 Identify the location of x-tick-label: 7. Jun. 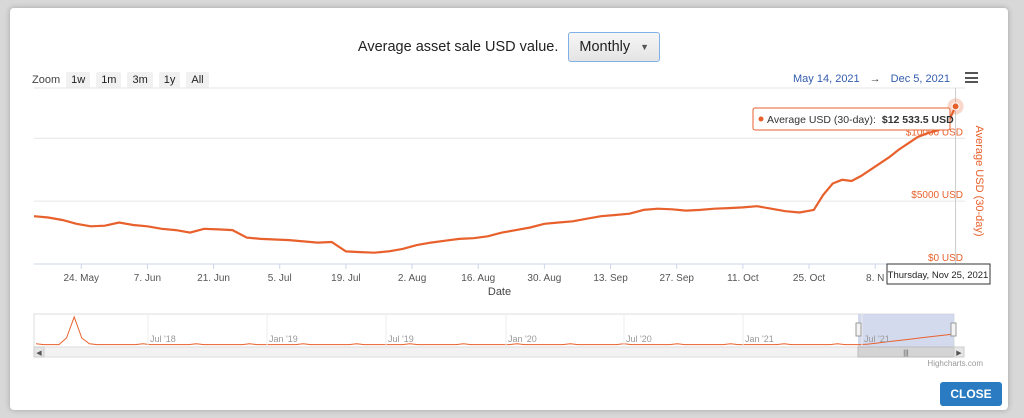
(147, 278).